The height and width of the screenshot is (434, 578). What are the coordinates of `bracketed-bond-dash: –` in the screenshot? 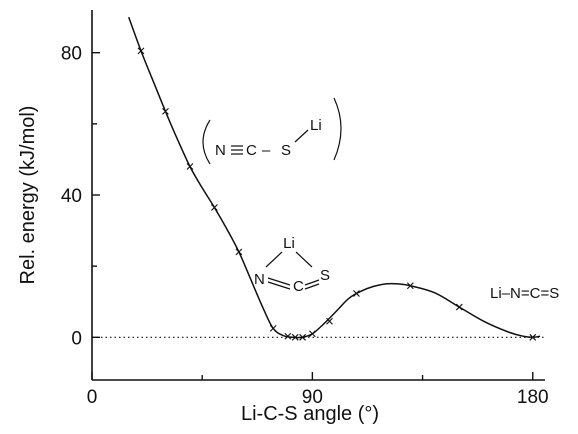 It's located at (266, 150).